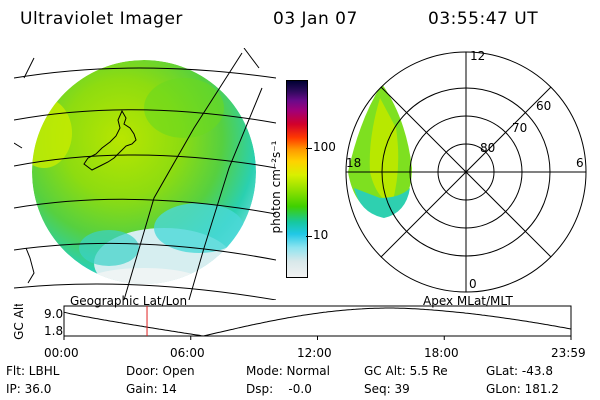 The height and width of the screenshot is (400, 600). I want to click on mlt-label-right: 6, so click(580, 163).